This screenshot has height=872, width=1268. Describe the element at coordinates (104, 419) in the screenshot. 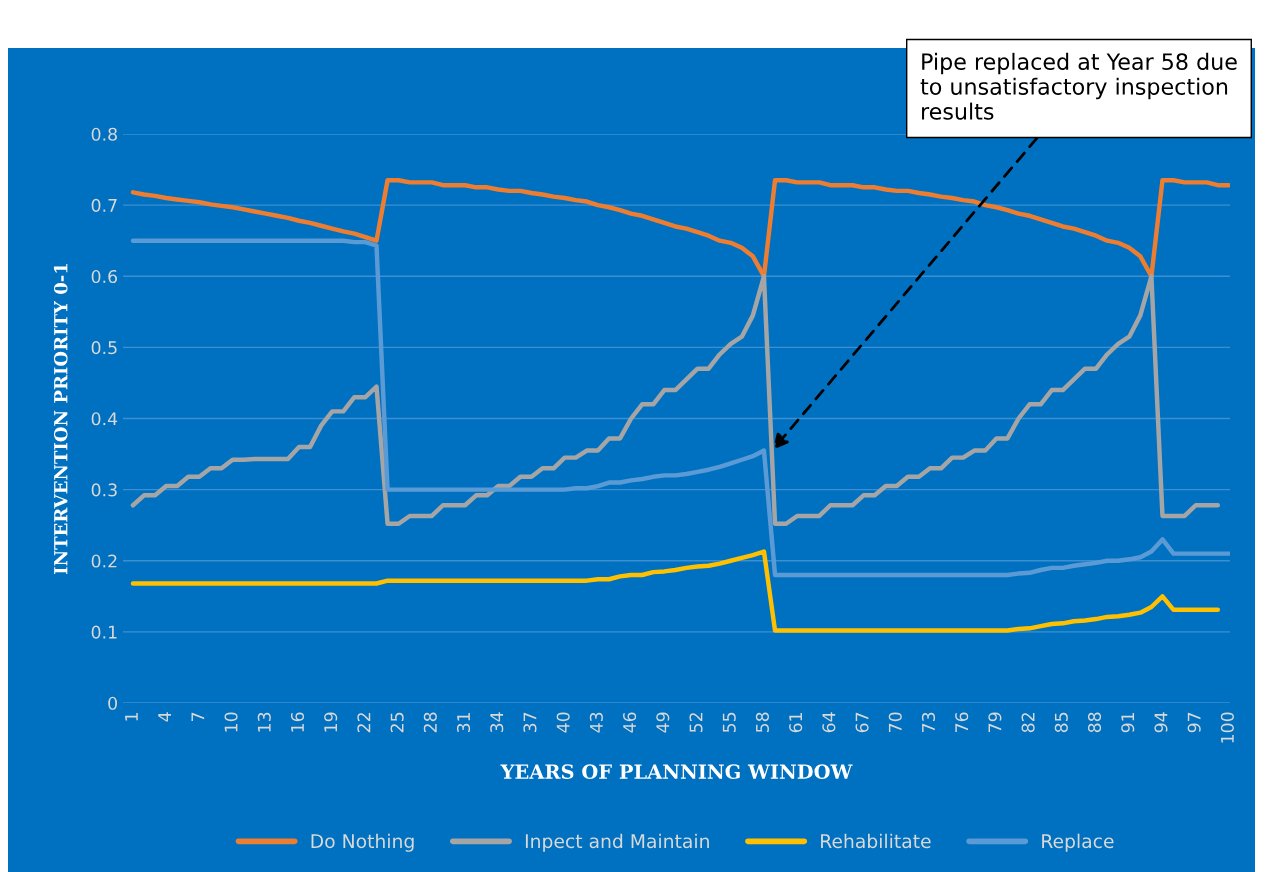

I see `y-tick-label: 0.4` at that location.